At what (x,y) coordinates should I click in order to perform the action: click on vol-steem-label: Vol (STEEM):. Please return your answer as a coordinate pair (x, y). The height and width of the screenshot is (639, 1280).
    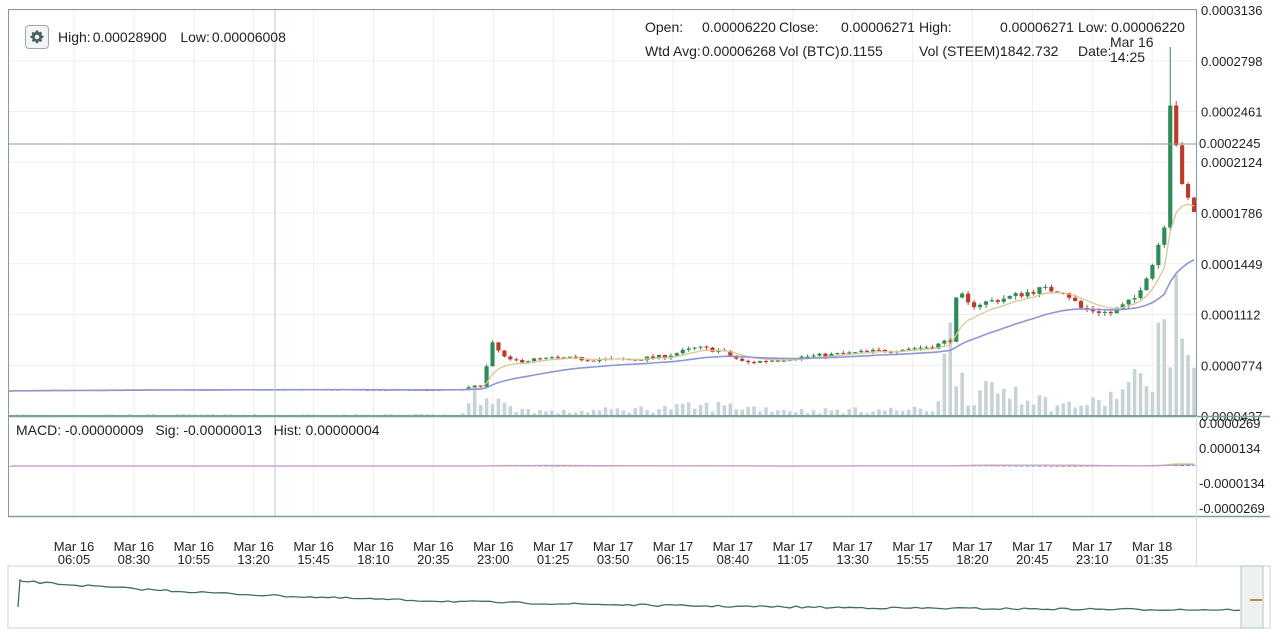
    Looking at the image, I should click on (961, 51).